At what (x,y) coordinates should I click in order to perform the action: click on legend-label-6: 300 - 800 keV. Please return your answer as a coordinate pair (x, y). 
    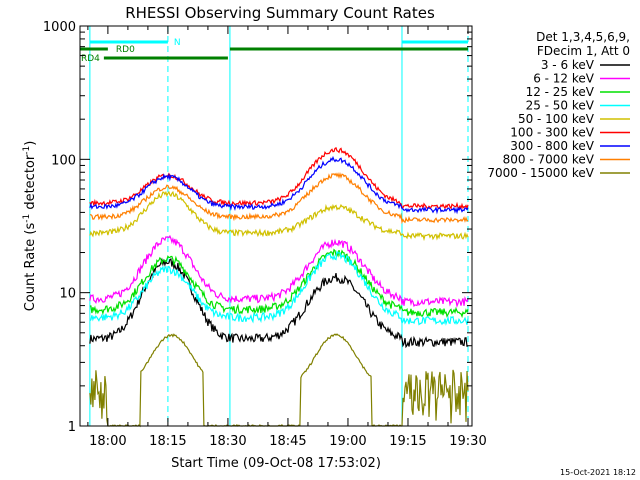
    Looking at the image, I should click on (552, 146).